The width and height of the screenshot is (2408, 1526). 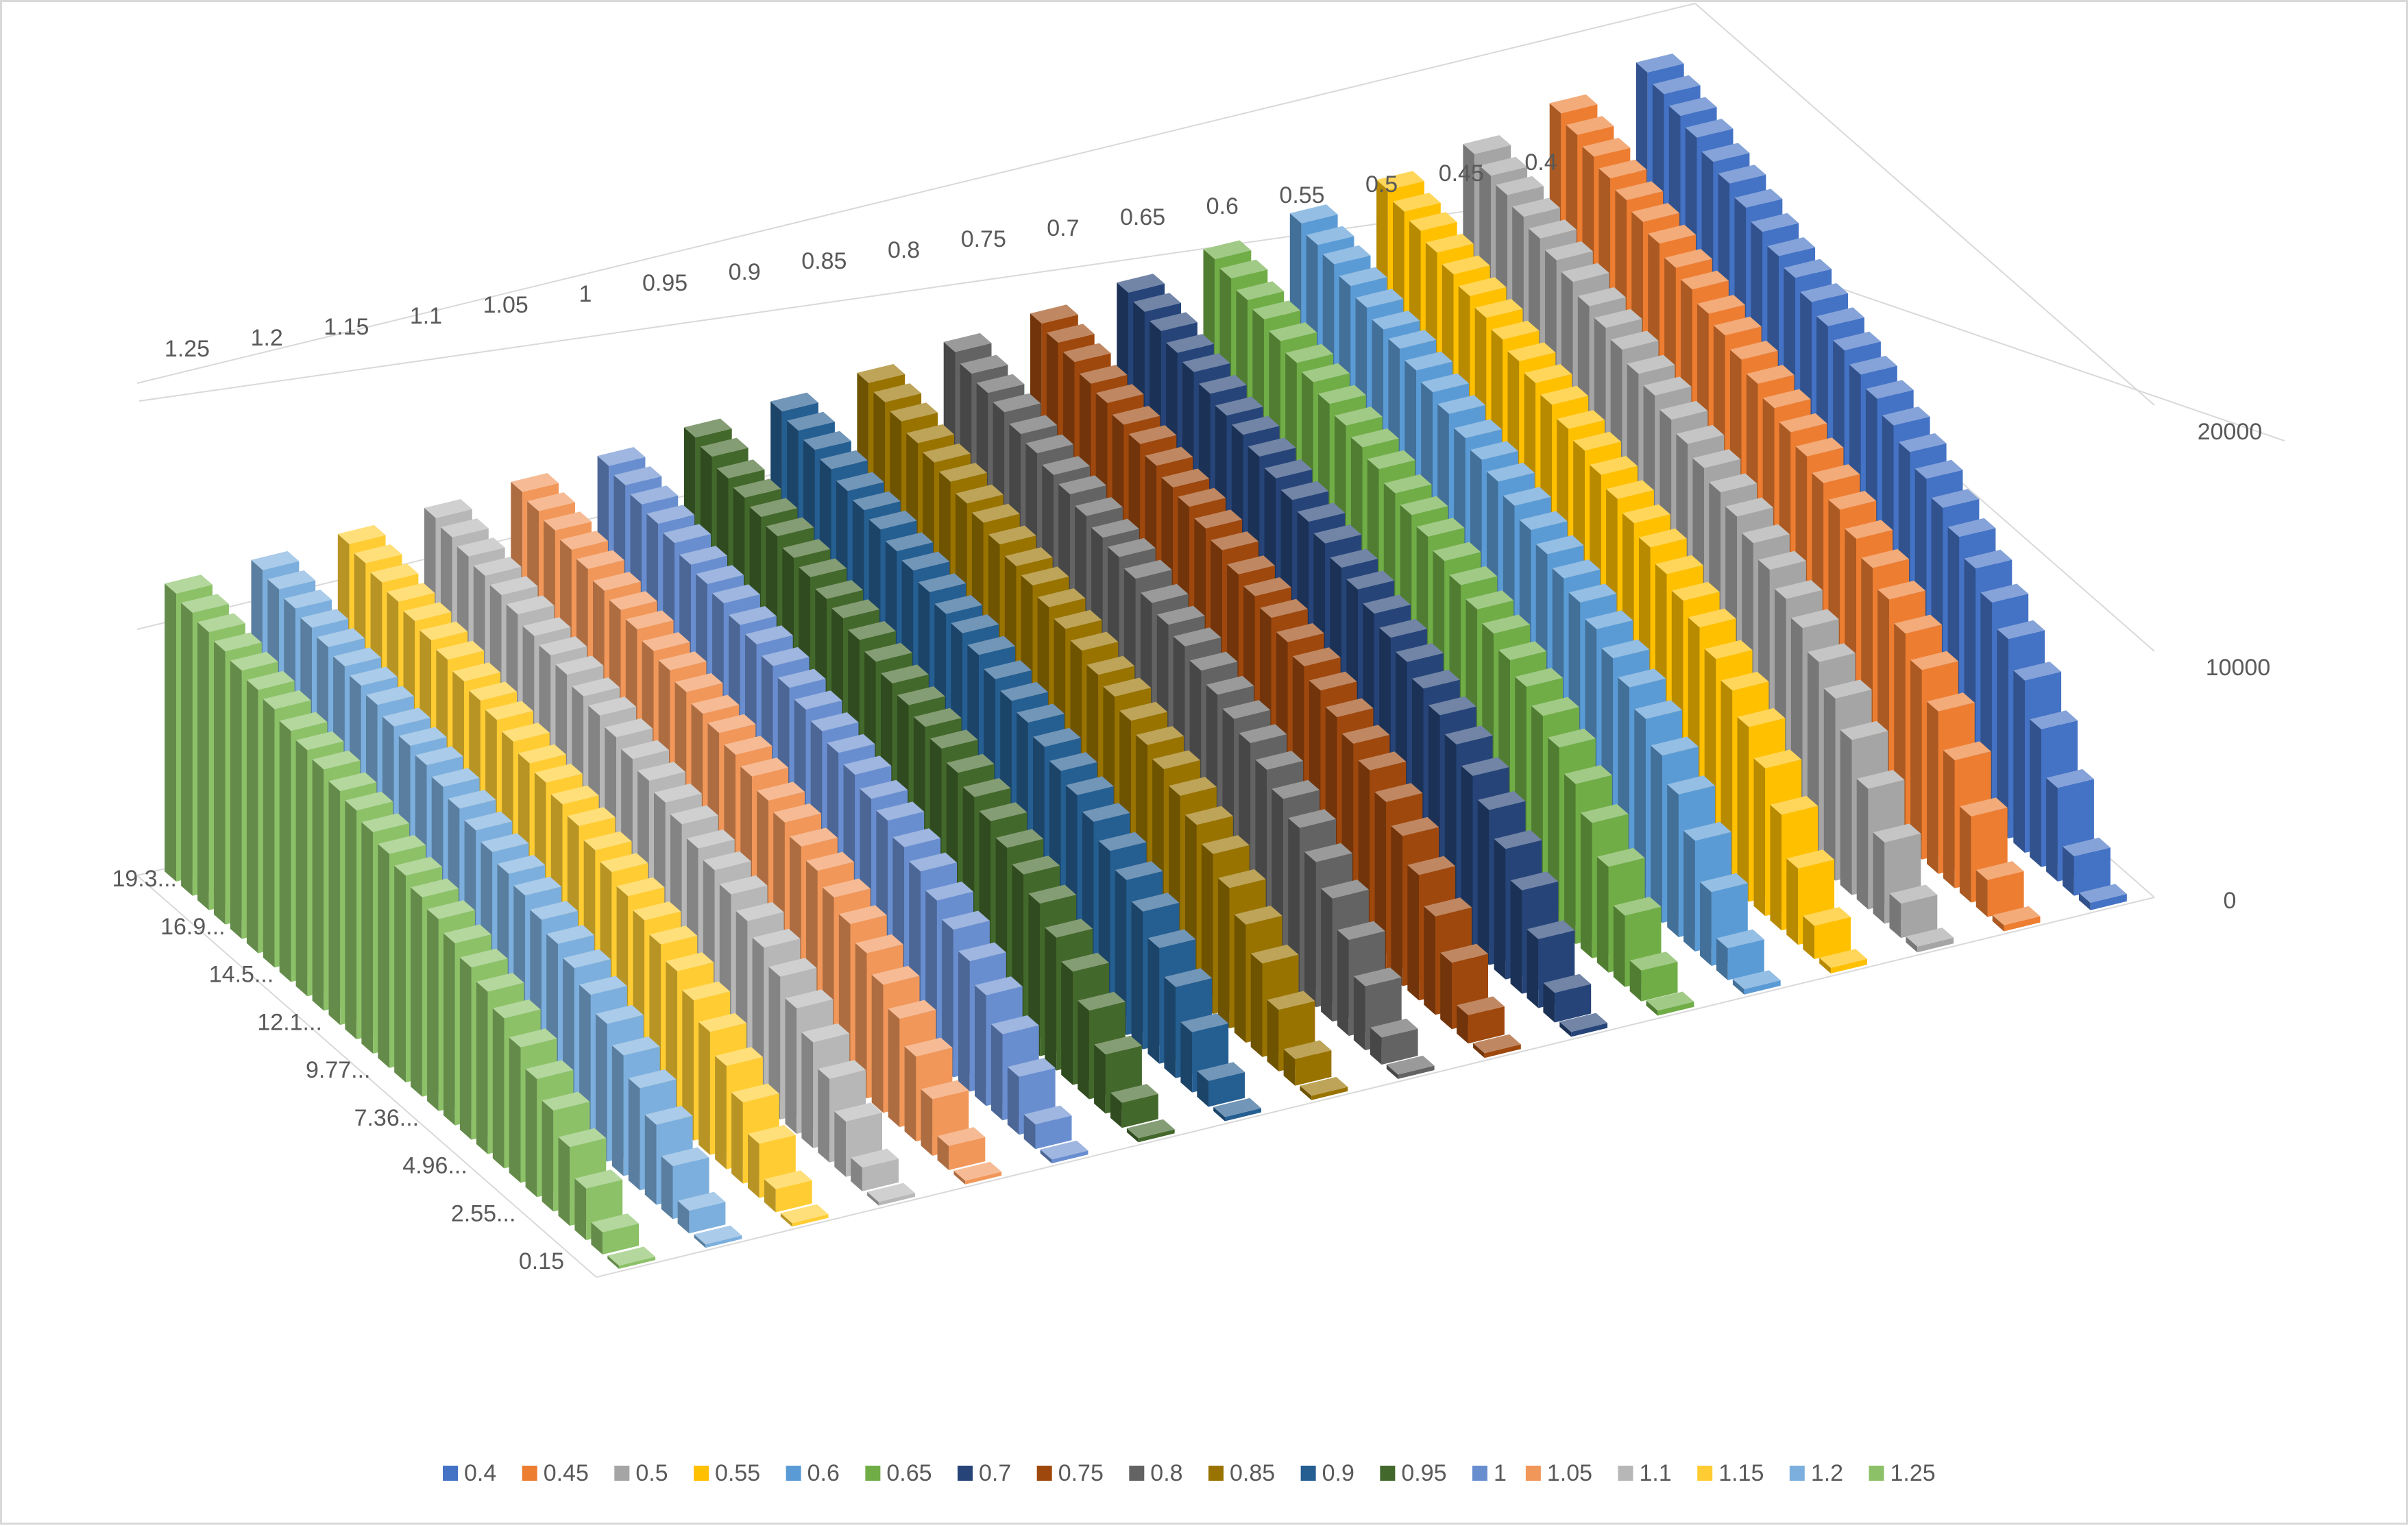 I want to click on legend-label: 0.45, so click(x=566, y=1473).